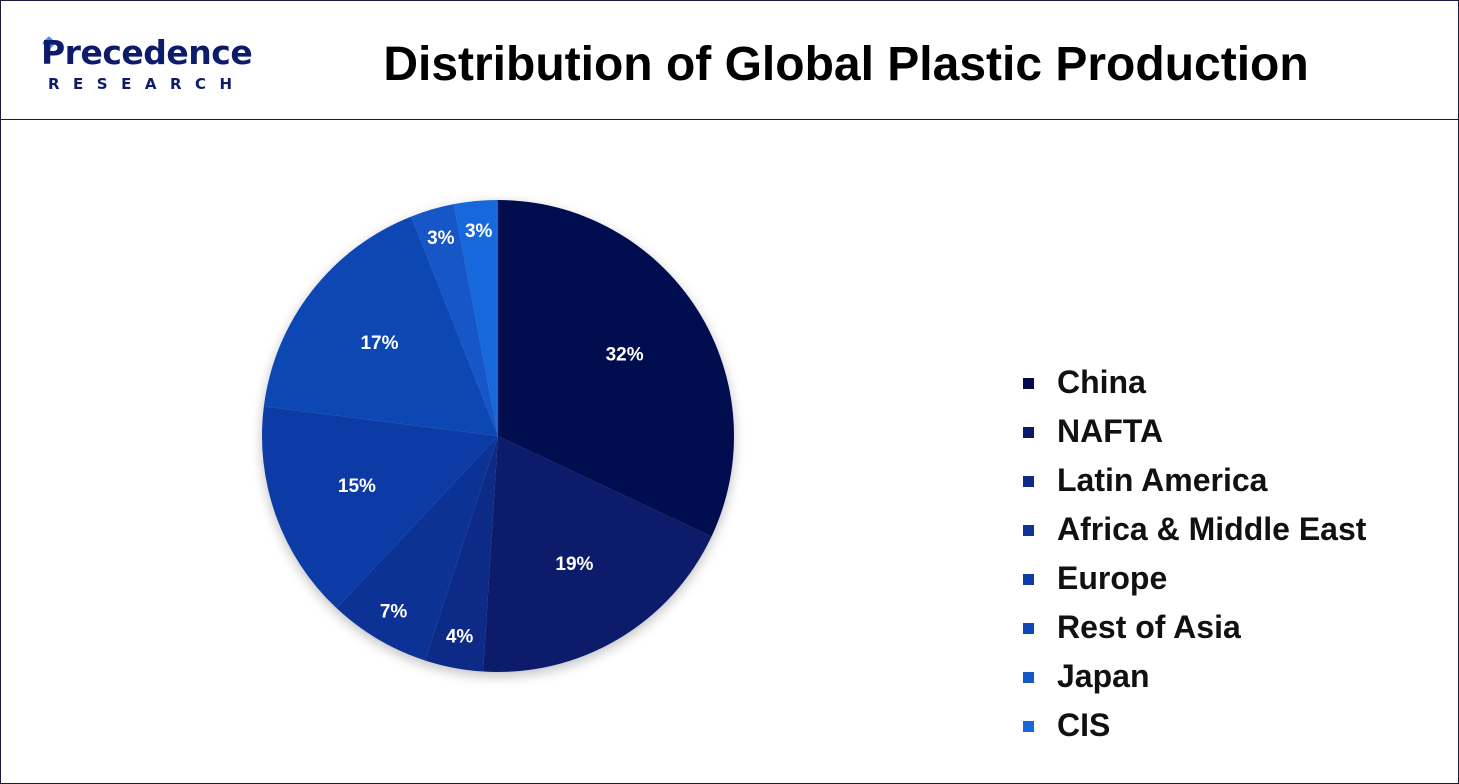 This screenshot has width=1459, height=784. I want to click on legend-label: Japan, so click(1103, 676).